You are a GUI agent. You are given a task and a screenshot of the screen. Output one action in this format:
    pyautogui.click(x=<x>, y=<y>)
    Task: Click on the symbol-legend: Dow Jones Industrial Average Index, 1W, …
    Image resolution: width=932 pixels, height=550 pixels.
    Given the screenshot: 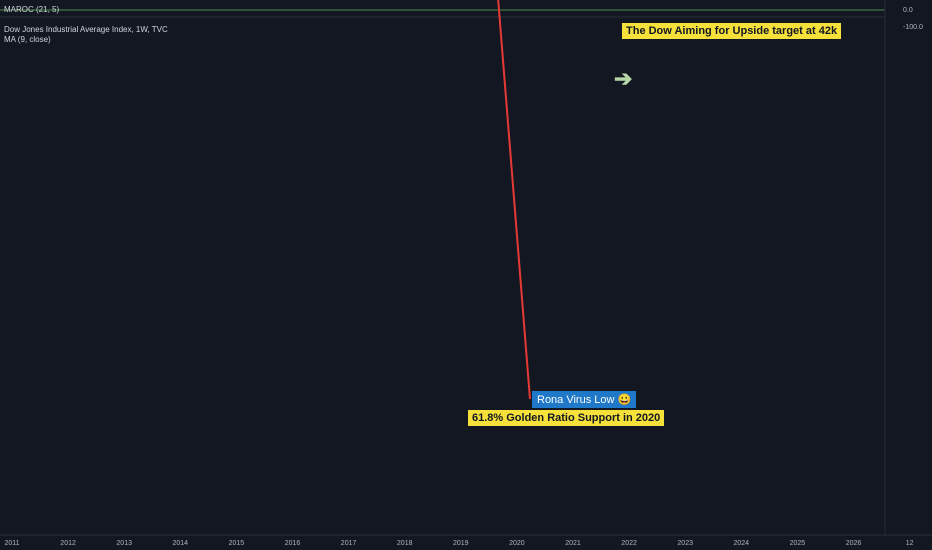 What is the action you would take?
    pyautogui.click(x=86, y=29)
    